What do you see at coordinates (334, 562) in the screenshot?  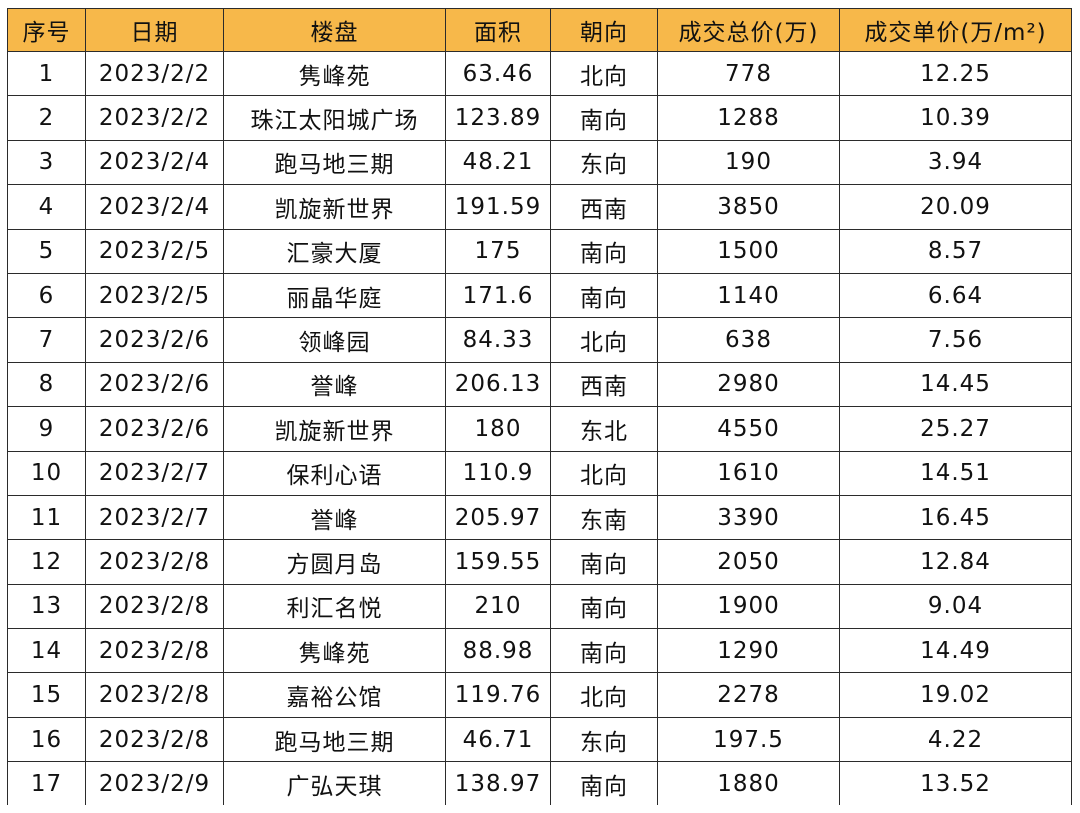 I see `cell-property: 方圆月岛` at bounding box center [334, 562].